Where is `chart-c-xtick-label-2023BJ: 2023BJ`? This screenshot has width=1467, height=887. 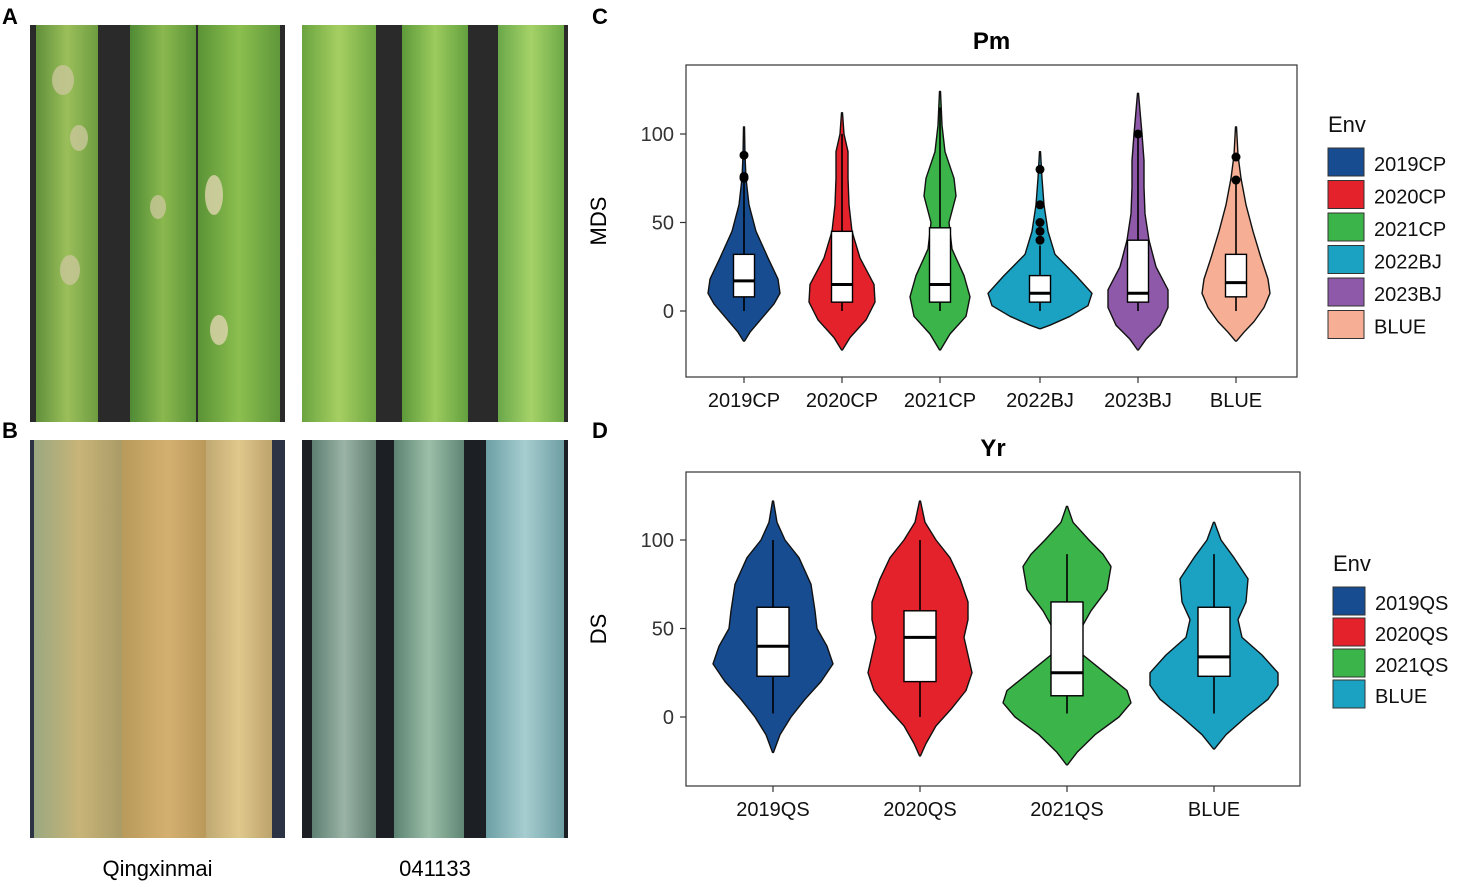
chart-c-xtick-label-2023BJ: 2023BJ is located at coordinates (1138, 401).